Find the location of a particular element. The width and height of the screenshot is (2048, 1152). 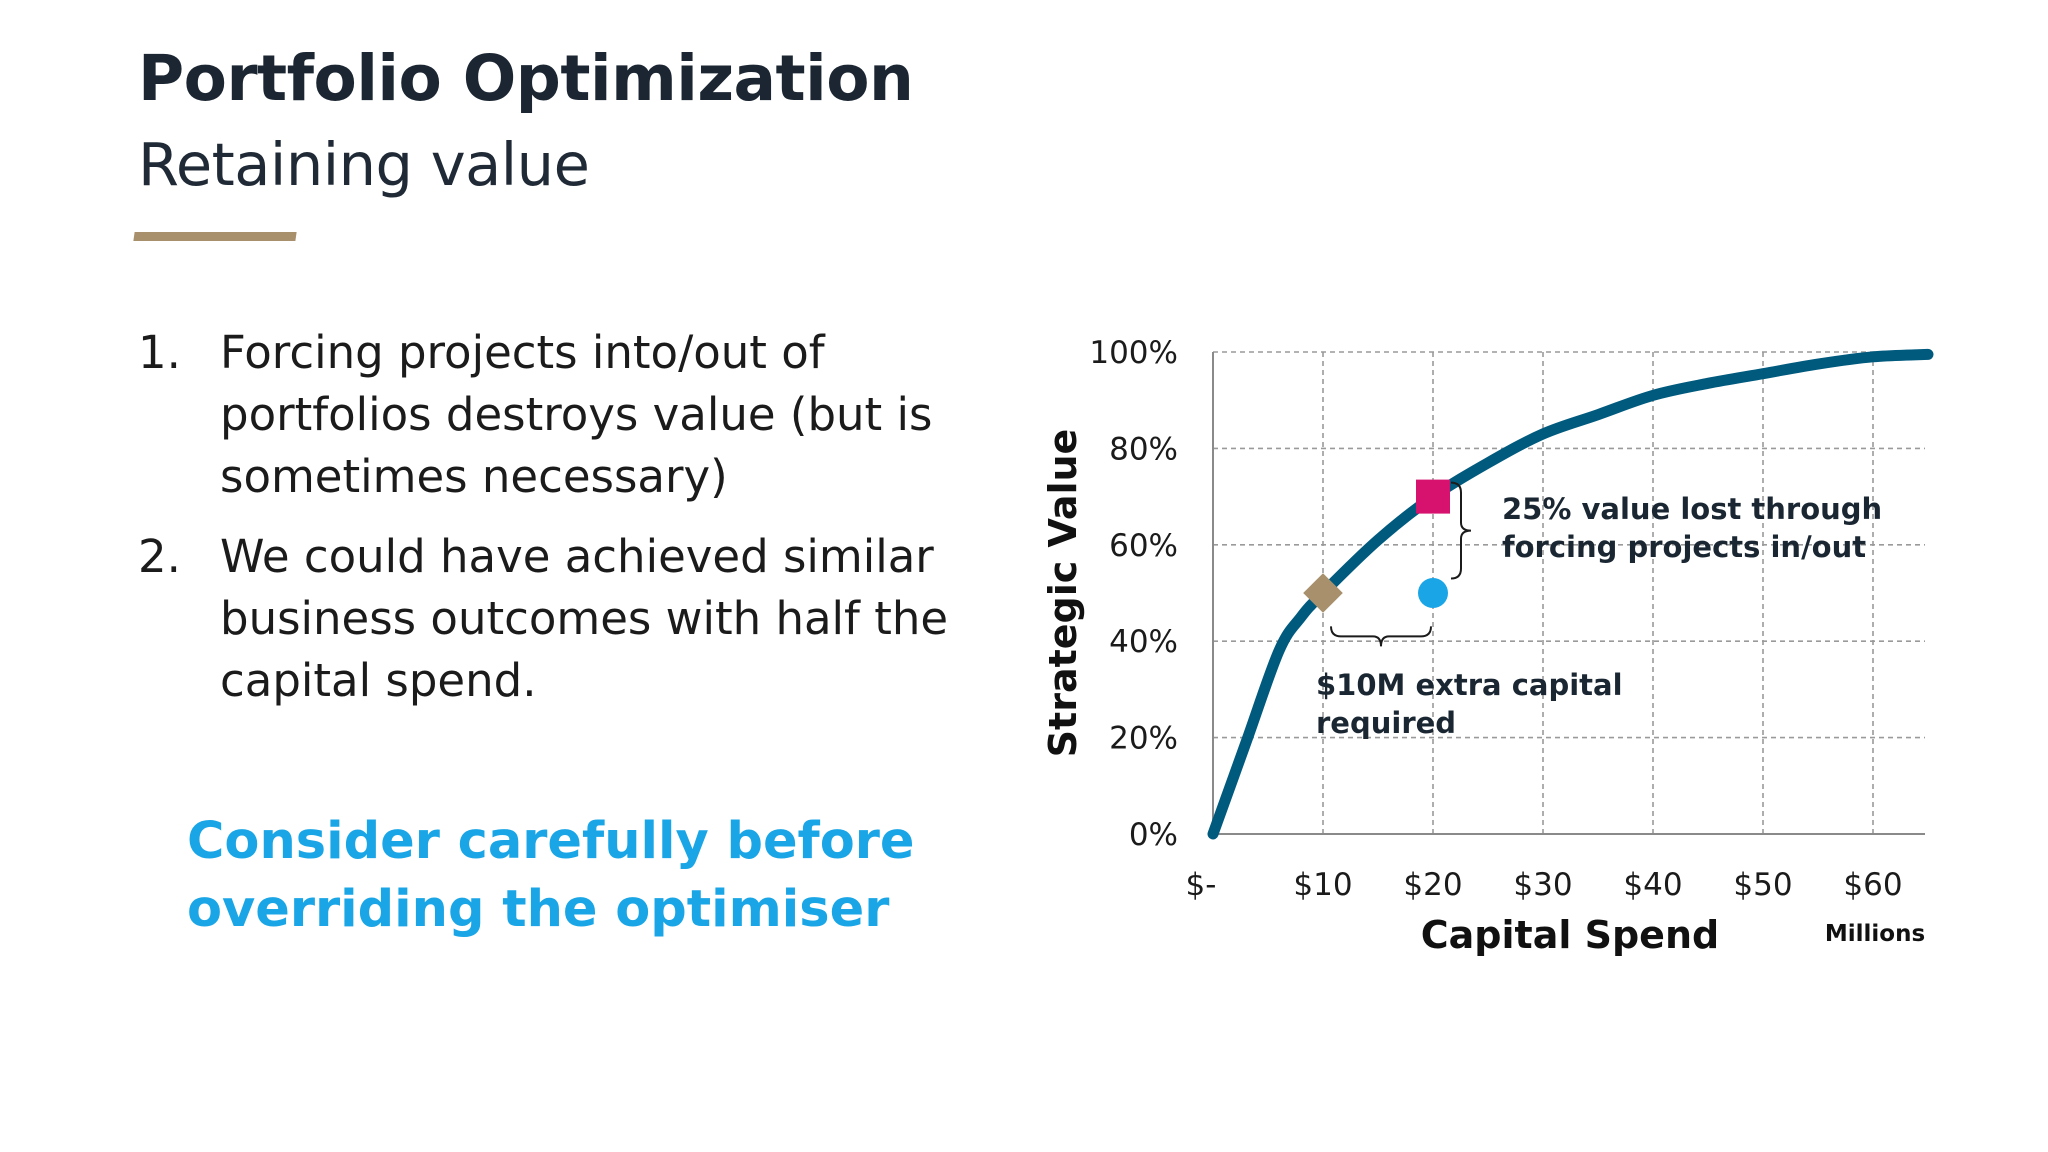

x-tick-label: $30 is located at coordinates (1542, 885).